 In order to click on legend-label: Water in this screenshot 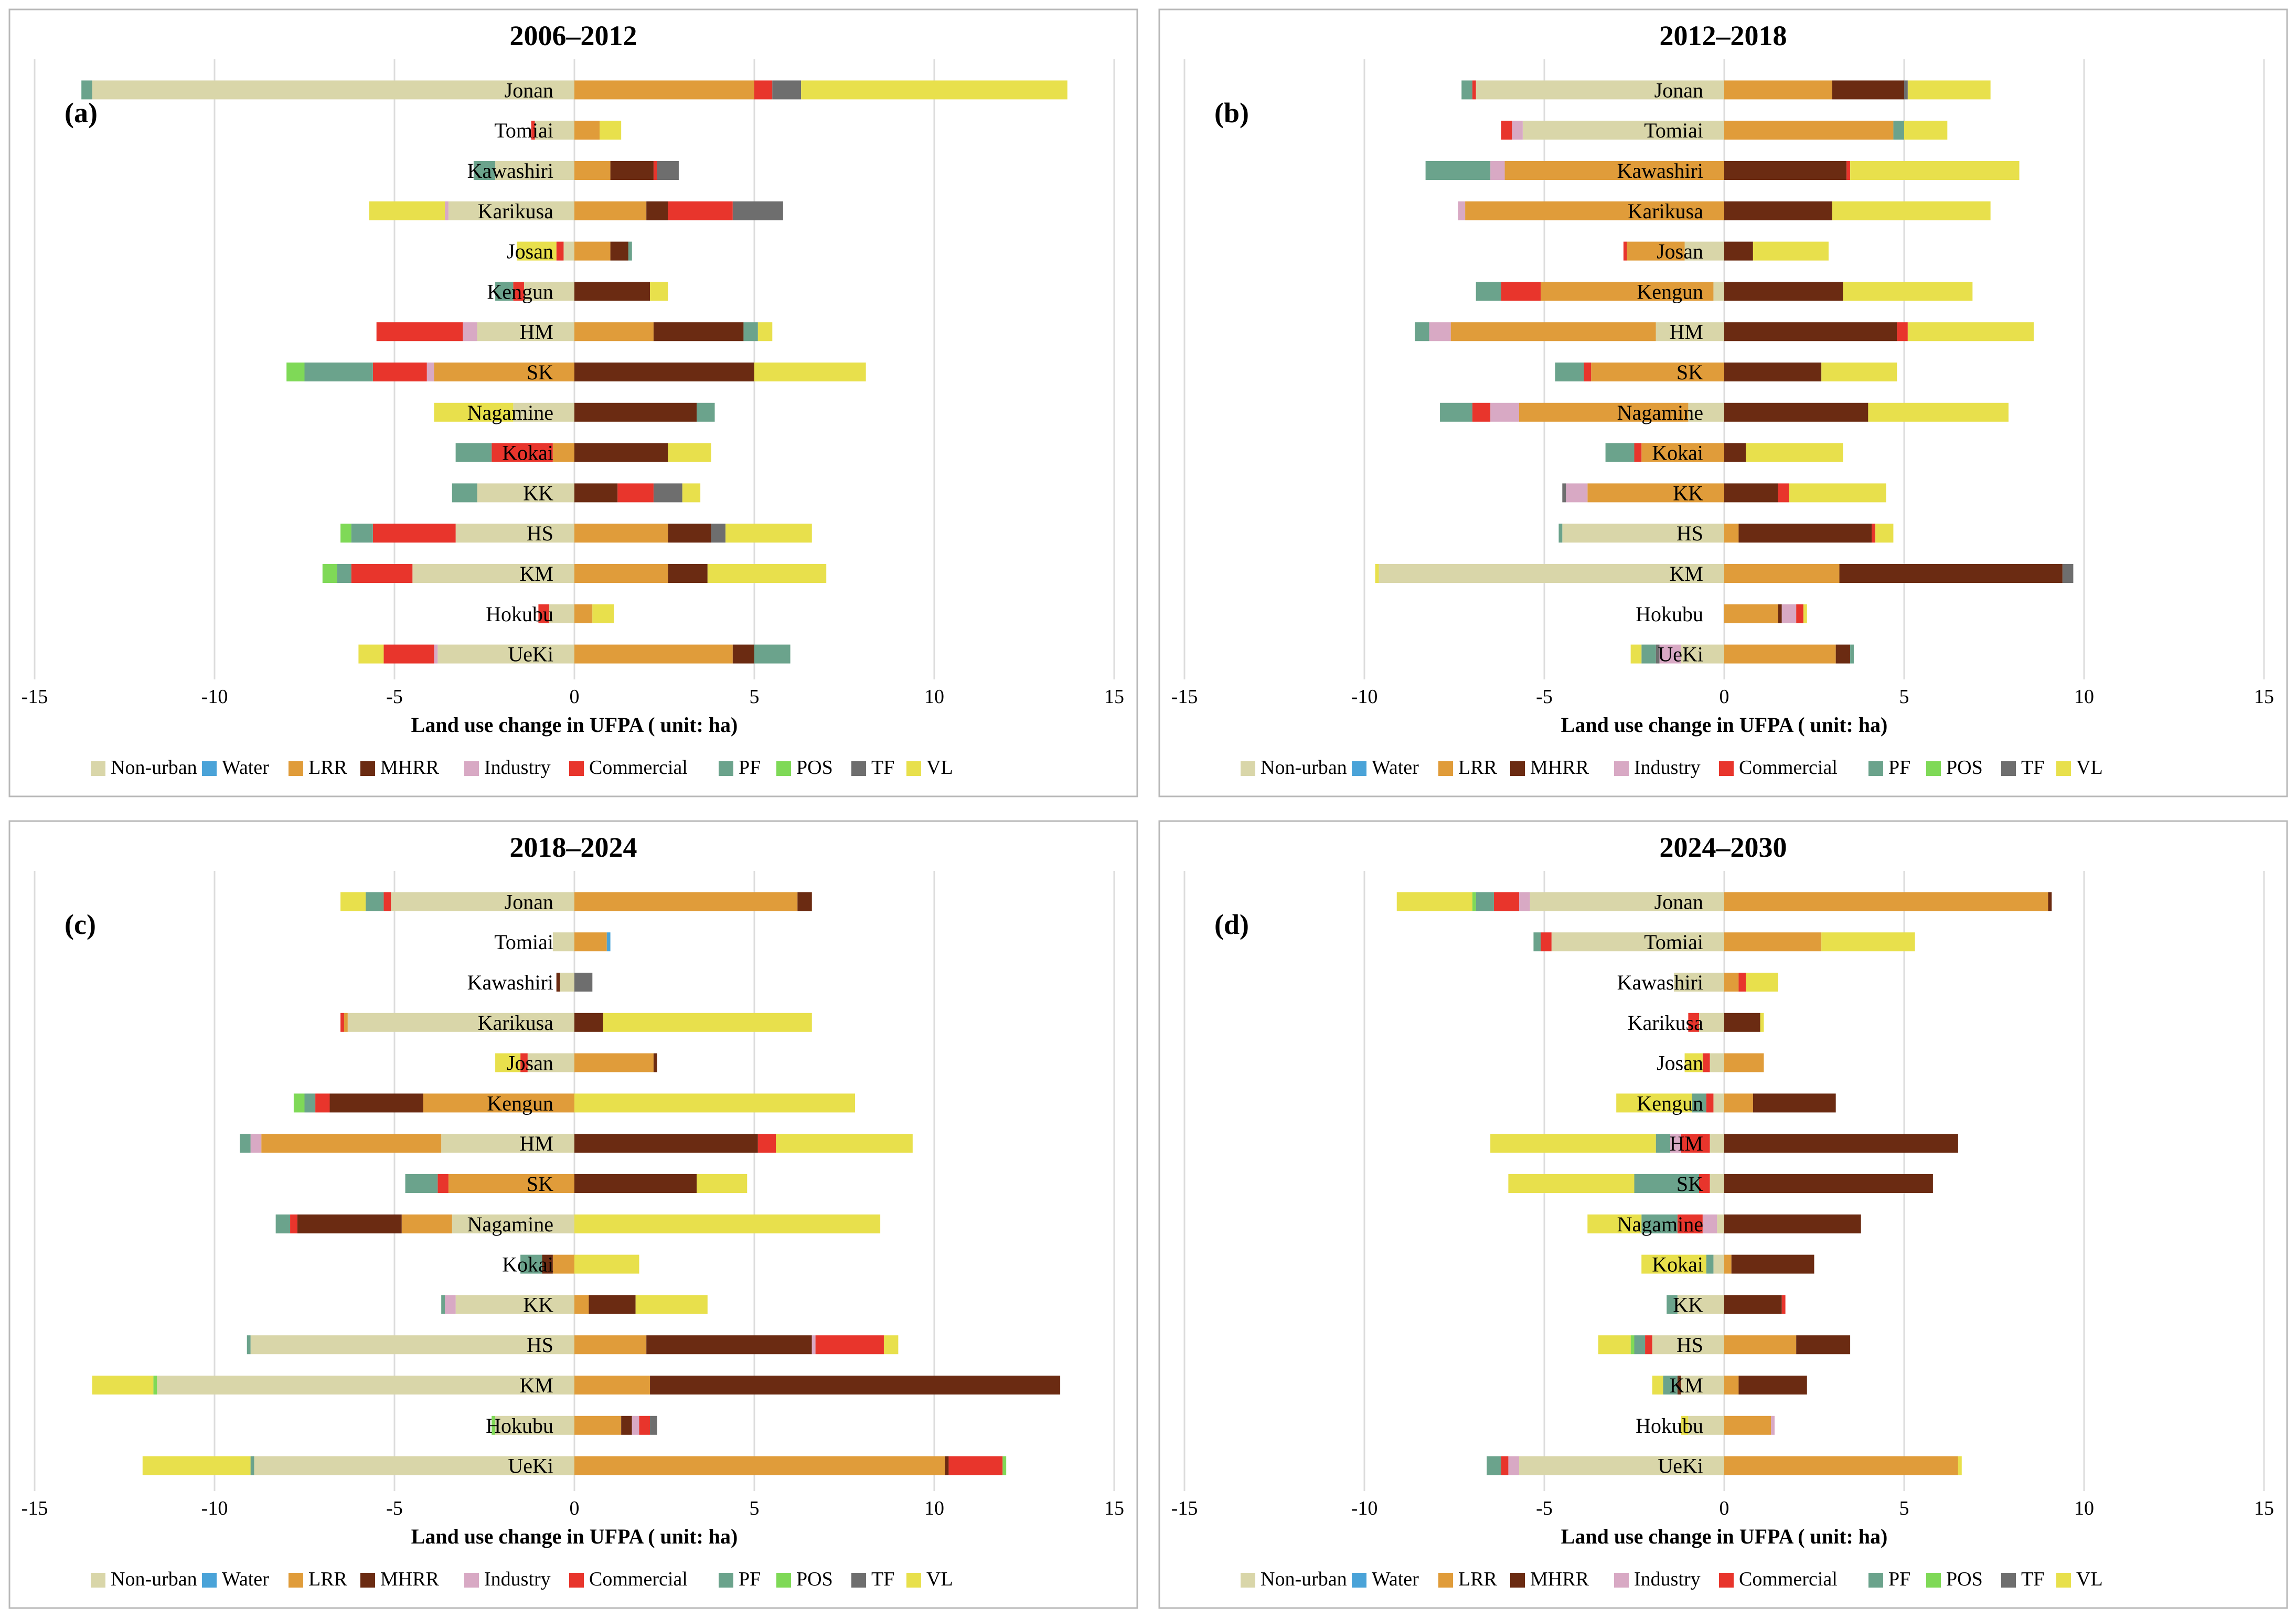, I will do `click(245, 768)`.